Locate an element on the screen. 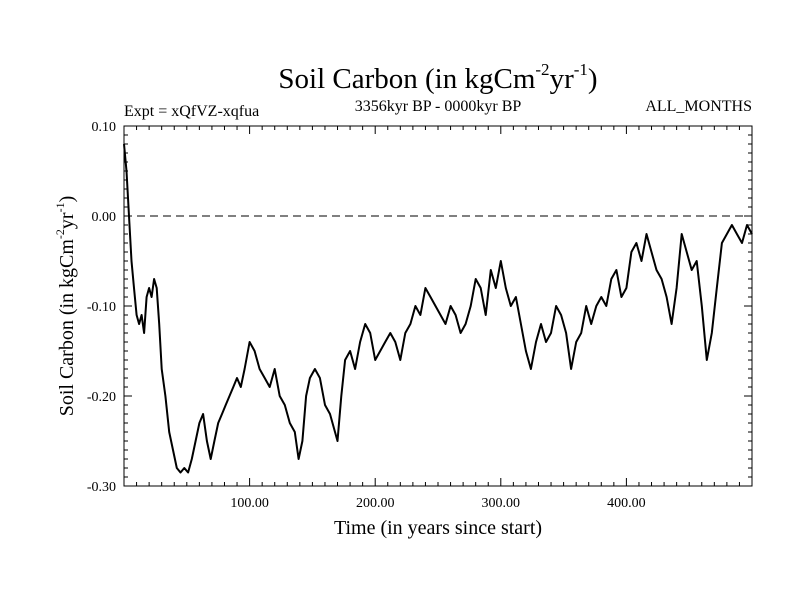  chart-title: Soil Carbon (in kgCm-2yr-1) is located at coordinates (437, 77).